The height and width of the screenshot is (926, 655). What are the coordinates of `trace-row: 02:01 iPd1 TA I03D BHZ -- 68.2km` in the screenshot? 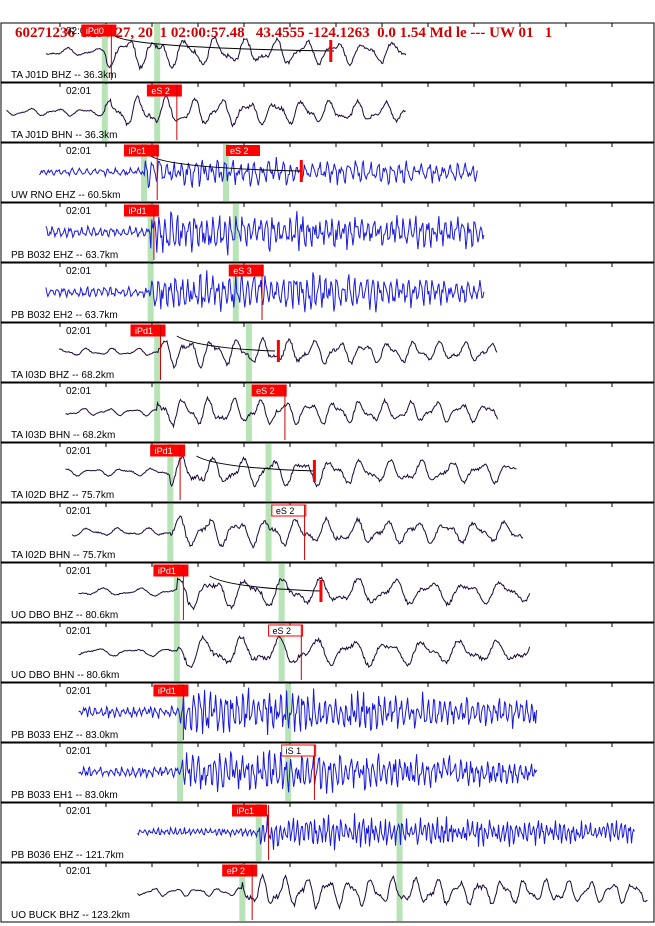 It's located at (327, 352).